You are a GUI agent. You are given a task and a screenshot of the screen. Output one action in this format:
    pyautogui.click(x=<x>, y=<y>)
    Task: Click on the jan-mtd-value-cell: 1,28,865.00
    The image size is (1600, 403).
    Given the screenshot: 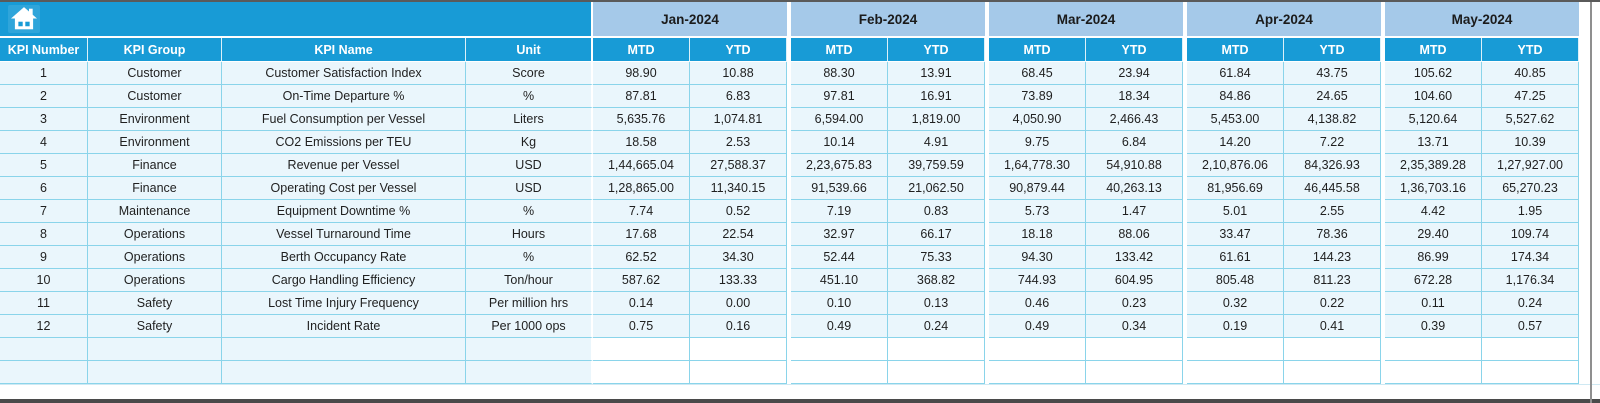 What is the action you would take?
    pyautogui.click(x=641, y=188)
    